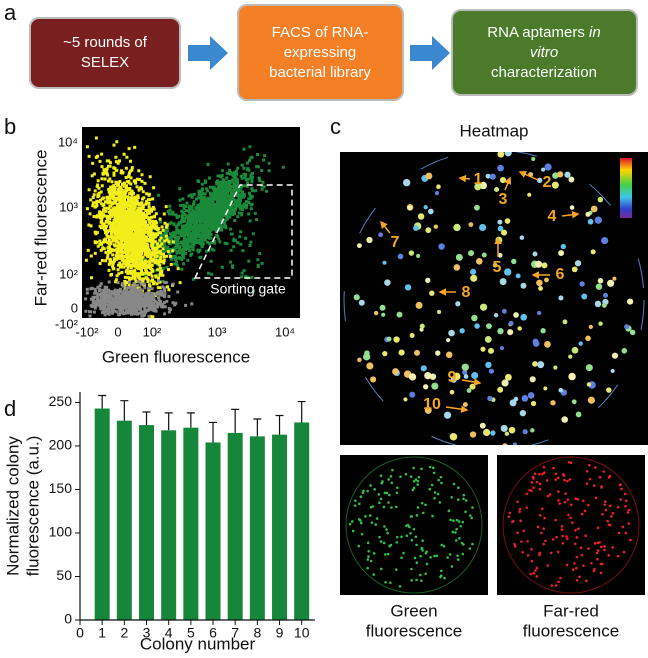  I want to click on plate-caption: Green, so click(413, 610).